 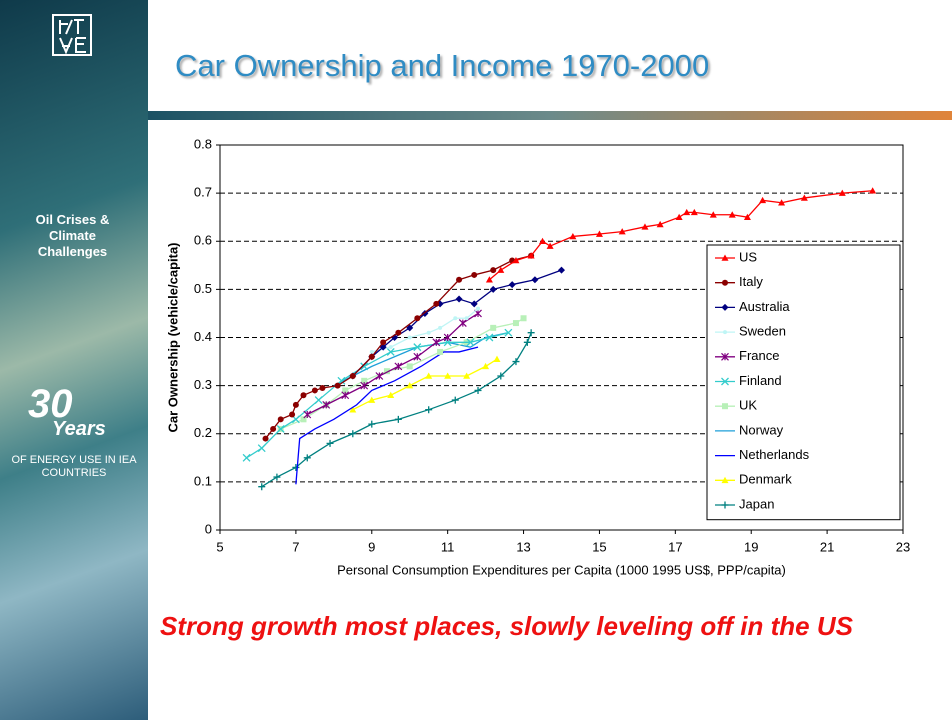 What do you see at coordinates (72, 235) in the screenshot?
I see `topic: Oil Crises & Climate Challenges` at bounding box center [72, 235].